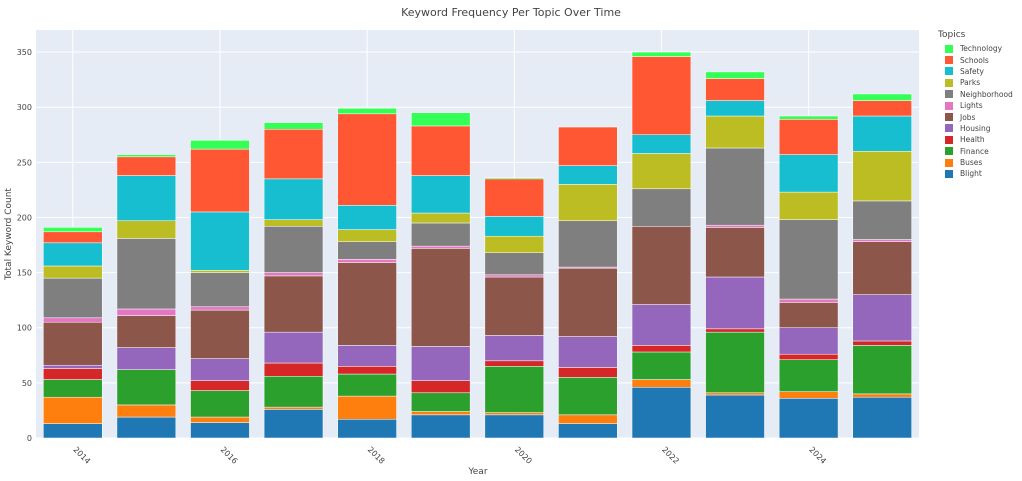 Image resolution: width=1022 pixels, height=481 pixels. I want to click on legend-item: Lights, so click(975, 105).